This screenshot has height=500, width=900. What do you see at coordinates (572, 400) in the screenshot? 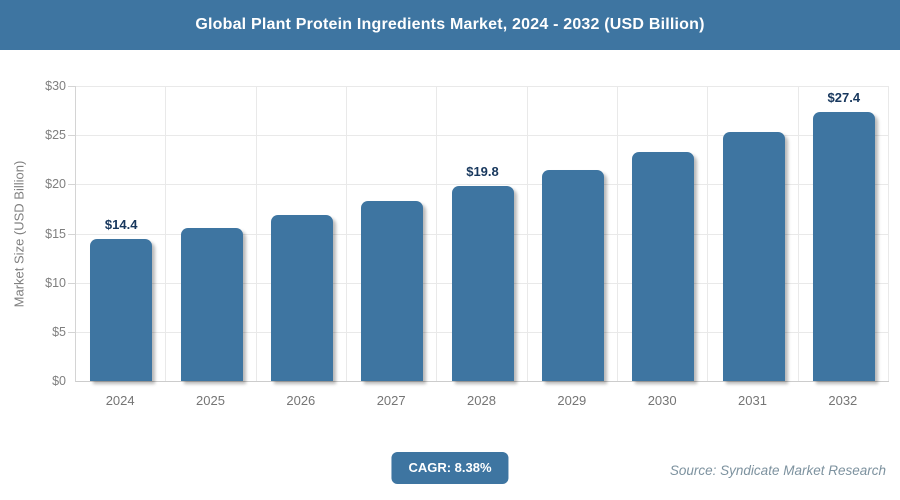
I see `x-tick-label: 2029` at bounding box center [572, 400].